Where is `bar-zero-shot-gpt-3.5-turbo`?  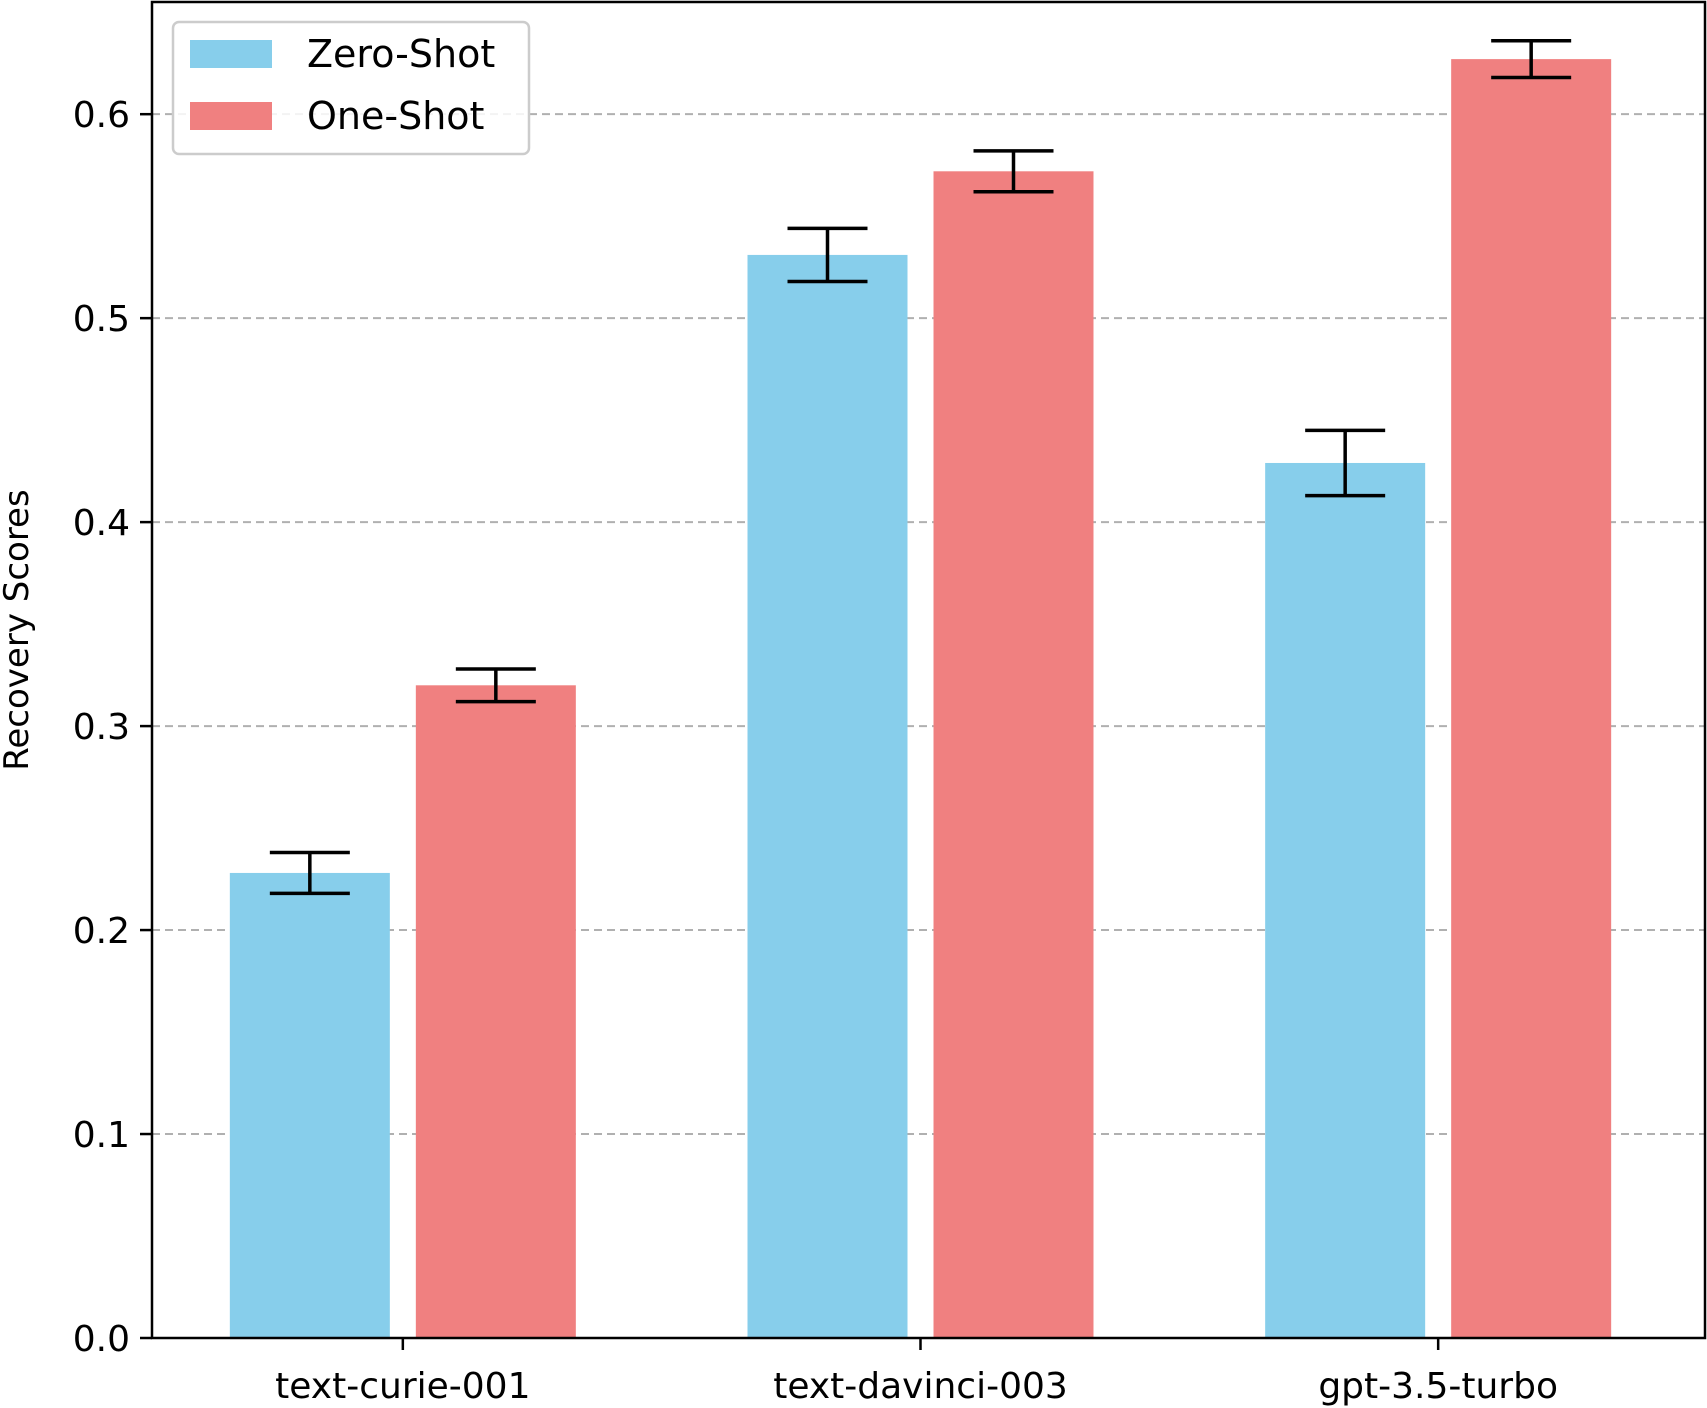
bar-zero-shot-gpt-3.5-turbo is located at coordinates (1345, 900).